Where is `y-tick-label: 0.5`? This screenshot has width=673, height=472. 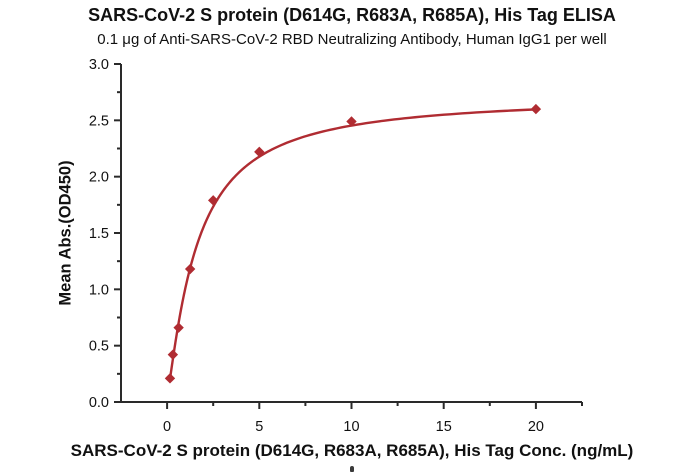
y-tick-label: 0.5 is located at coordinates (99, 347).